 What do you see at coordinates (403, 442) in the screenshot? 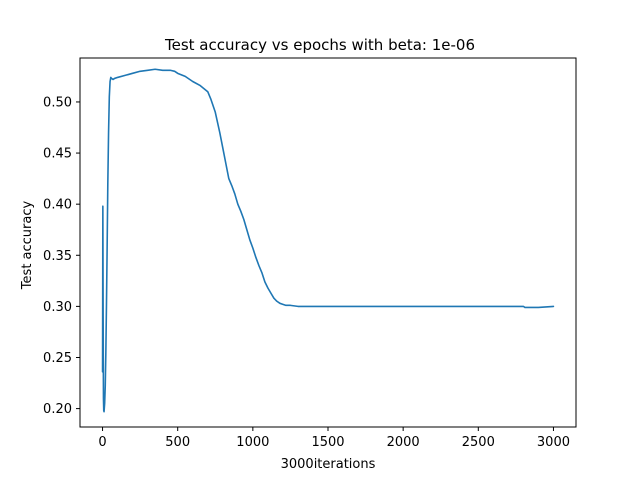
I see `x-tick-label: 2000` at bounding box center [403, 442].